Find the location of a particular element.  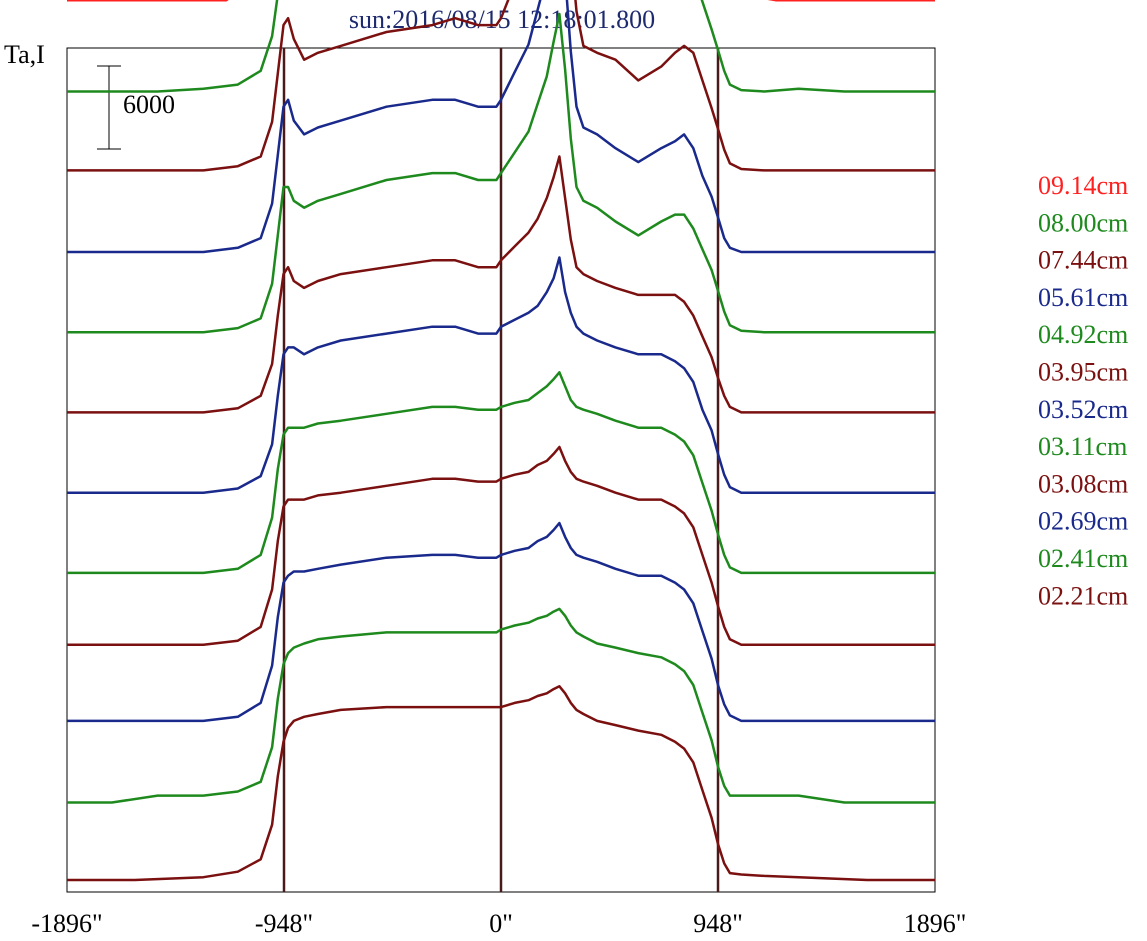

legend-entry: 02.69cm is located at coordinates (1083, 521).